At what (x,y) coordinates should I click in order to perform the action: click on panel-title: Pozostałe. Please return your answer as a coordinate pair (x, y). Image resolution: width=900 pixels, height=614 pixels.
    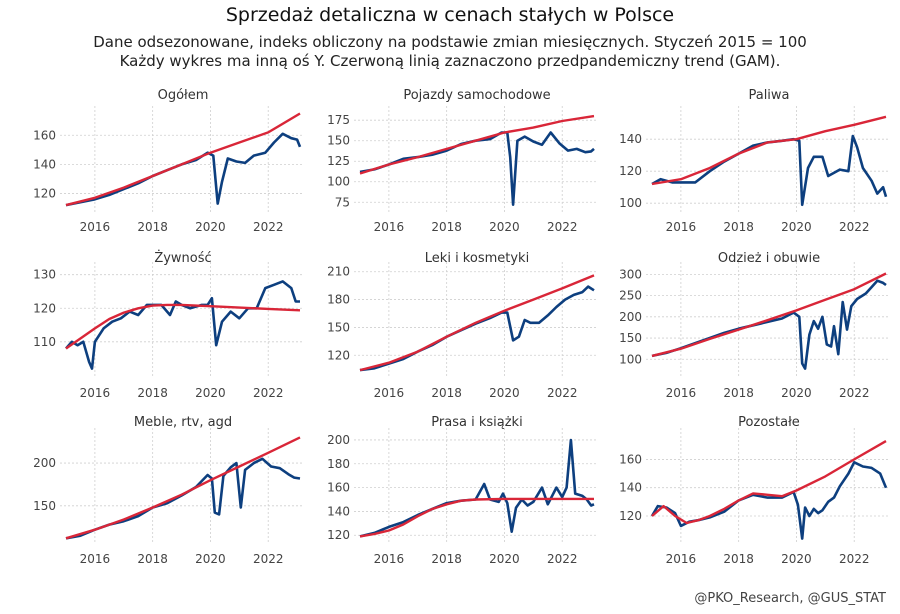
    Looking at the image, I should click on (769, 422).